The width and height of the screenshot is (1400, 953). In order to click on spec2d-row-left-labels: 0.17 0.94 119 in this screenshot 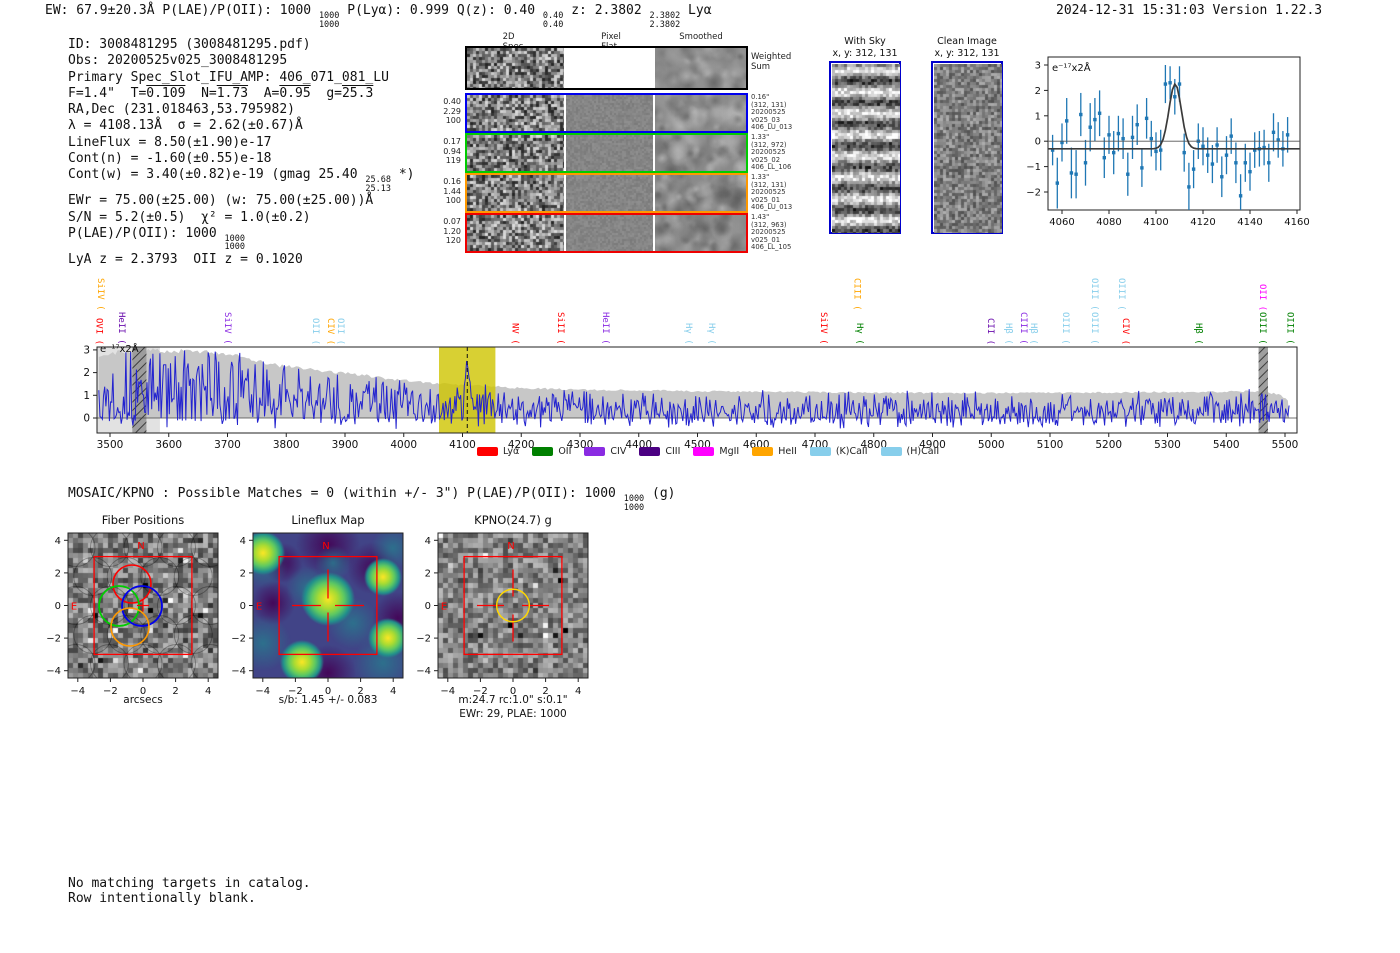, I will do `click(452, 151)`.